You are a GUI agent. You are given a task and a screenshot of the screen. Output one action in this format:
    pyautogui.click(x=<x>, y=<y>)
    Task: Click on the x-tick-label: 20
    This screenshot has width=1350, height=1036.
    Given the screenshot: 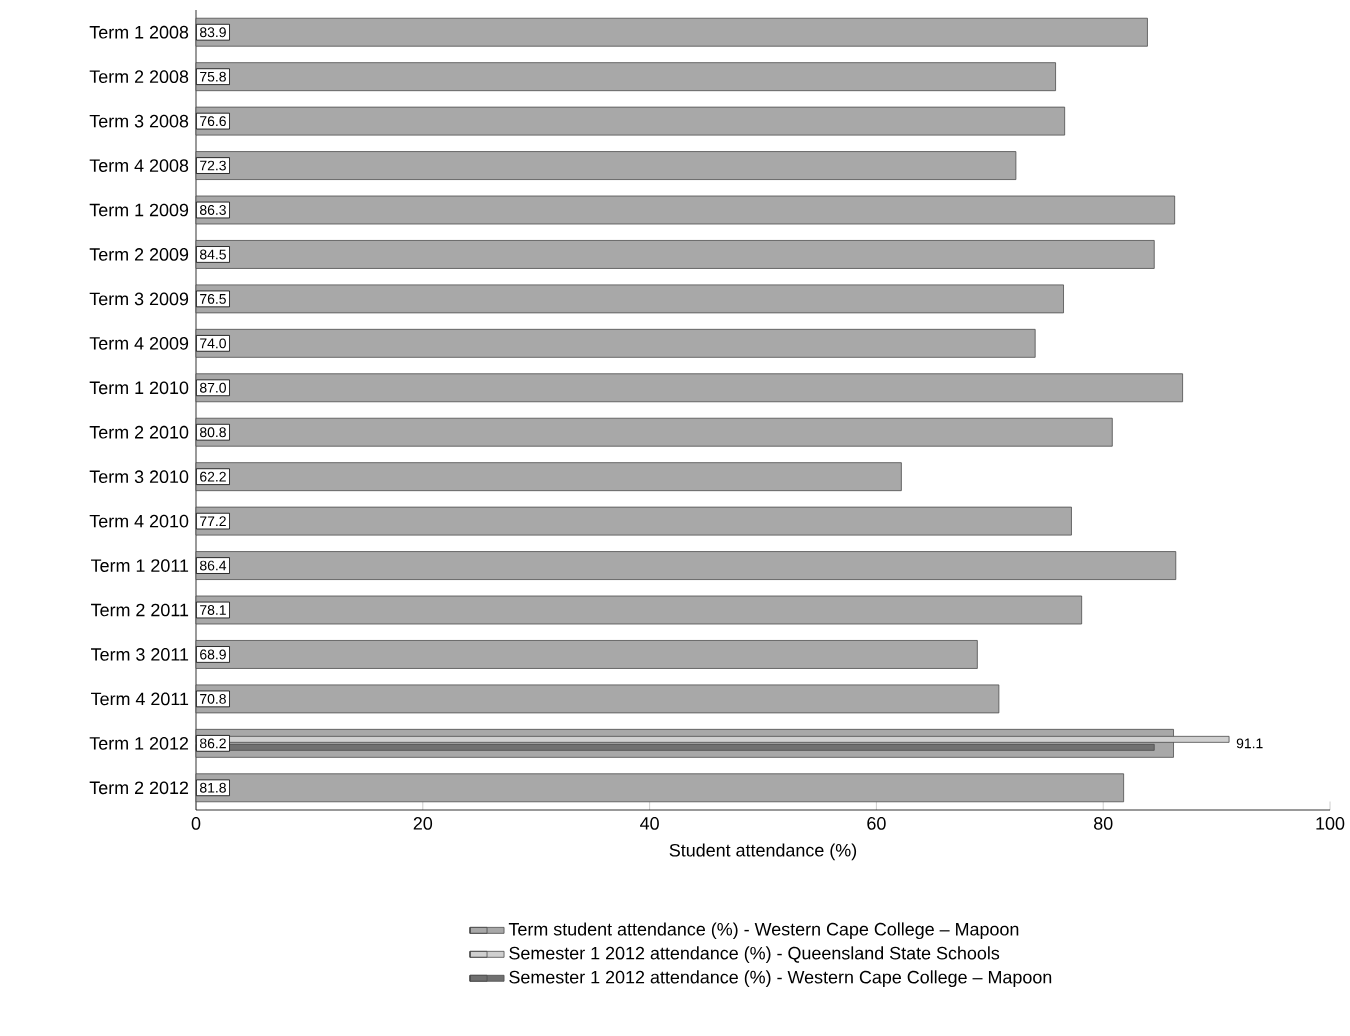 What is the action you would take?
    pyautogui.click(x=423, y=823)
    